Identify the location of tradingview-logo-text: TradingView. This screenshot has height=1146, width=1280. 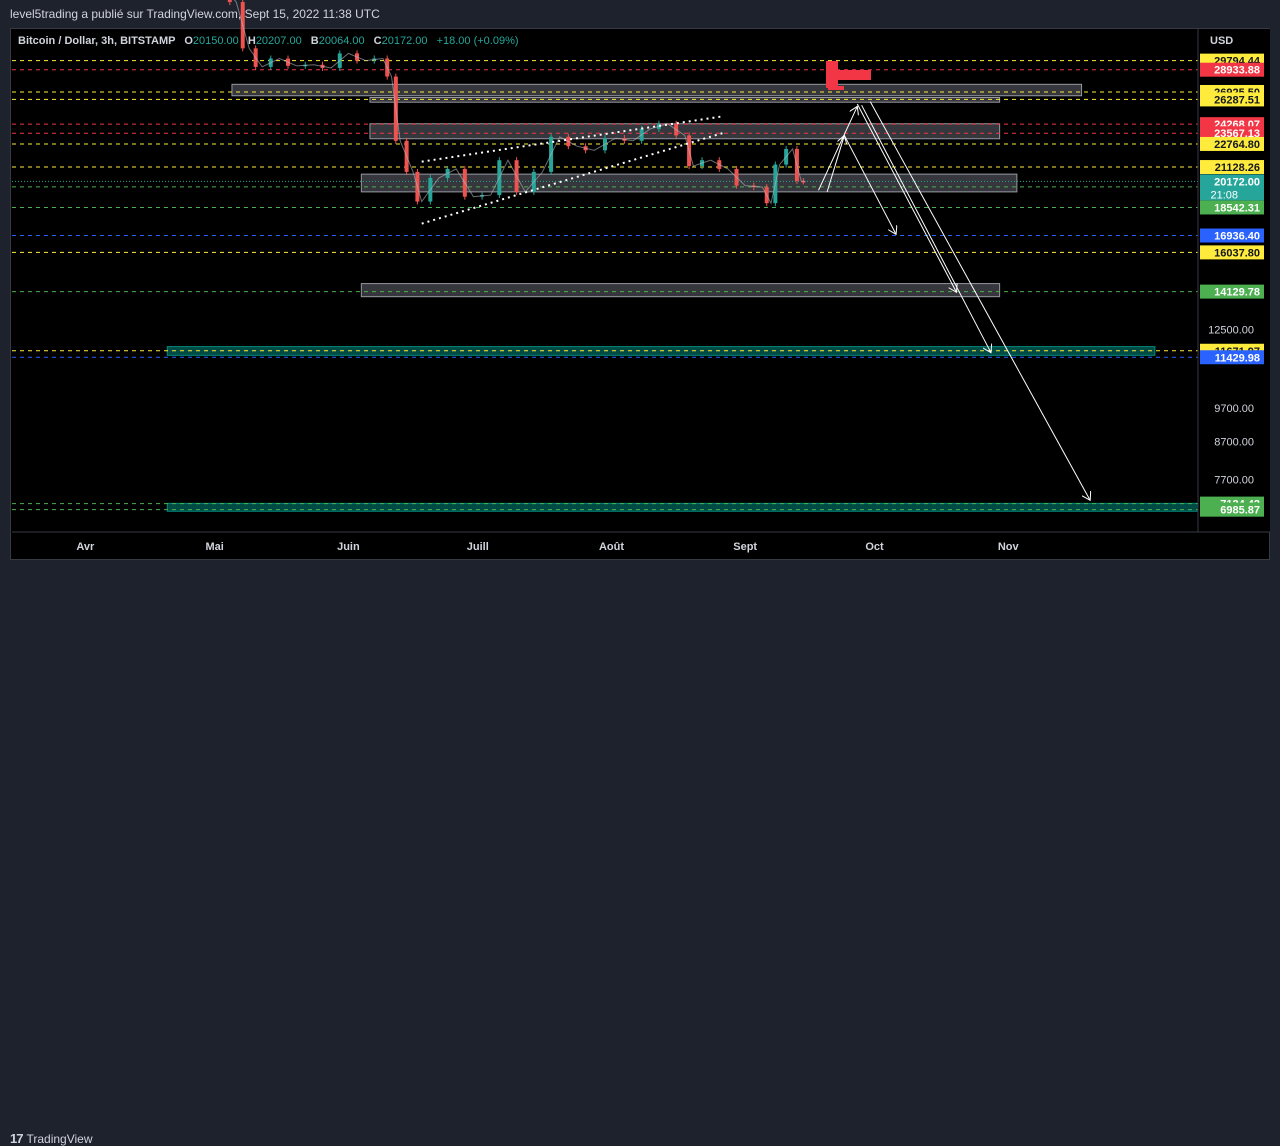
(59, 1138).